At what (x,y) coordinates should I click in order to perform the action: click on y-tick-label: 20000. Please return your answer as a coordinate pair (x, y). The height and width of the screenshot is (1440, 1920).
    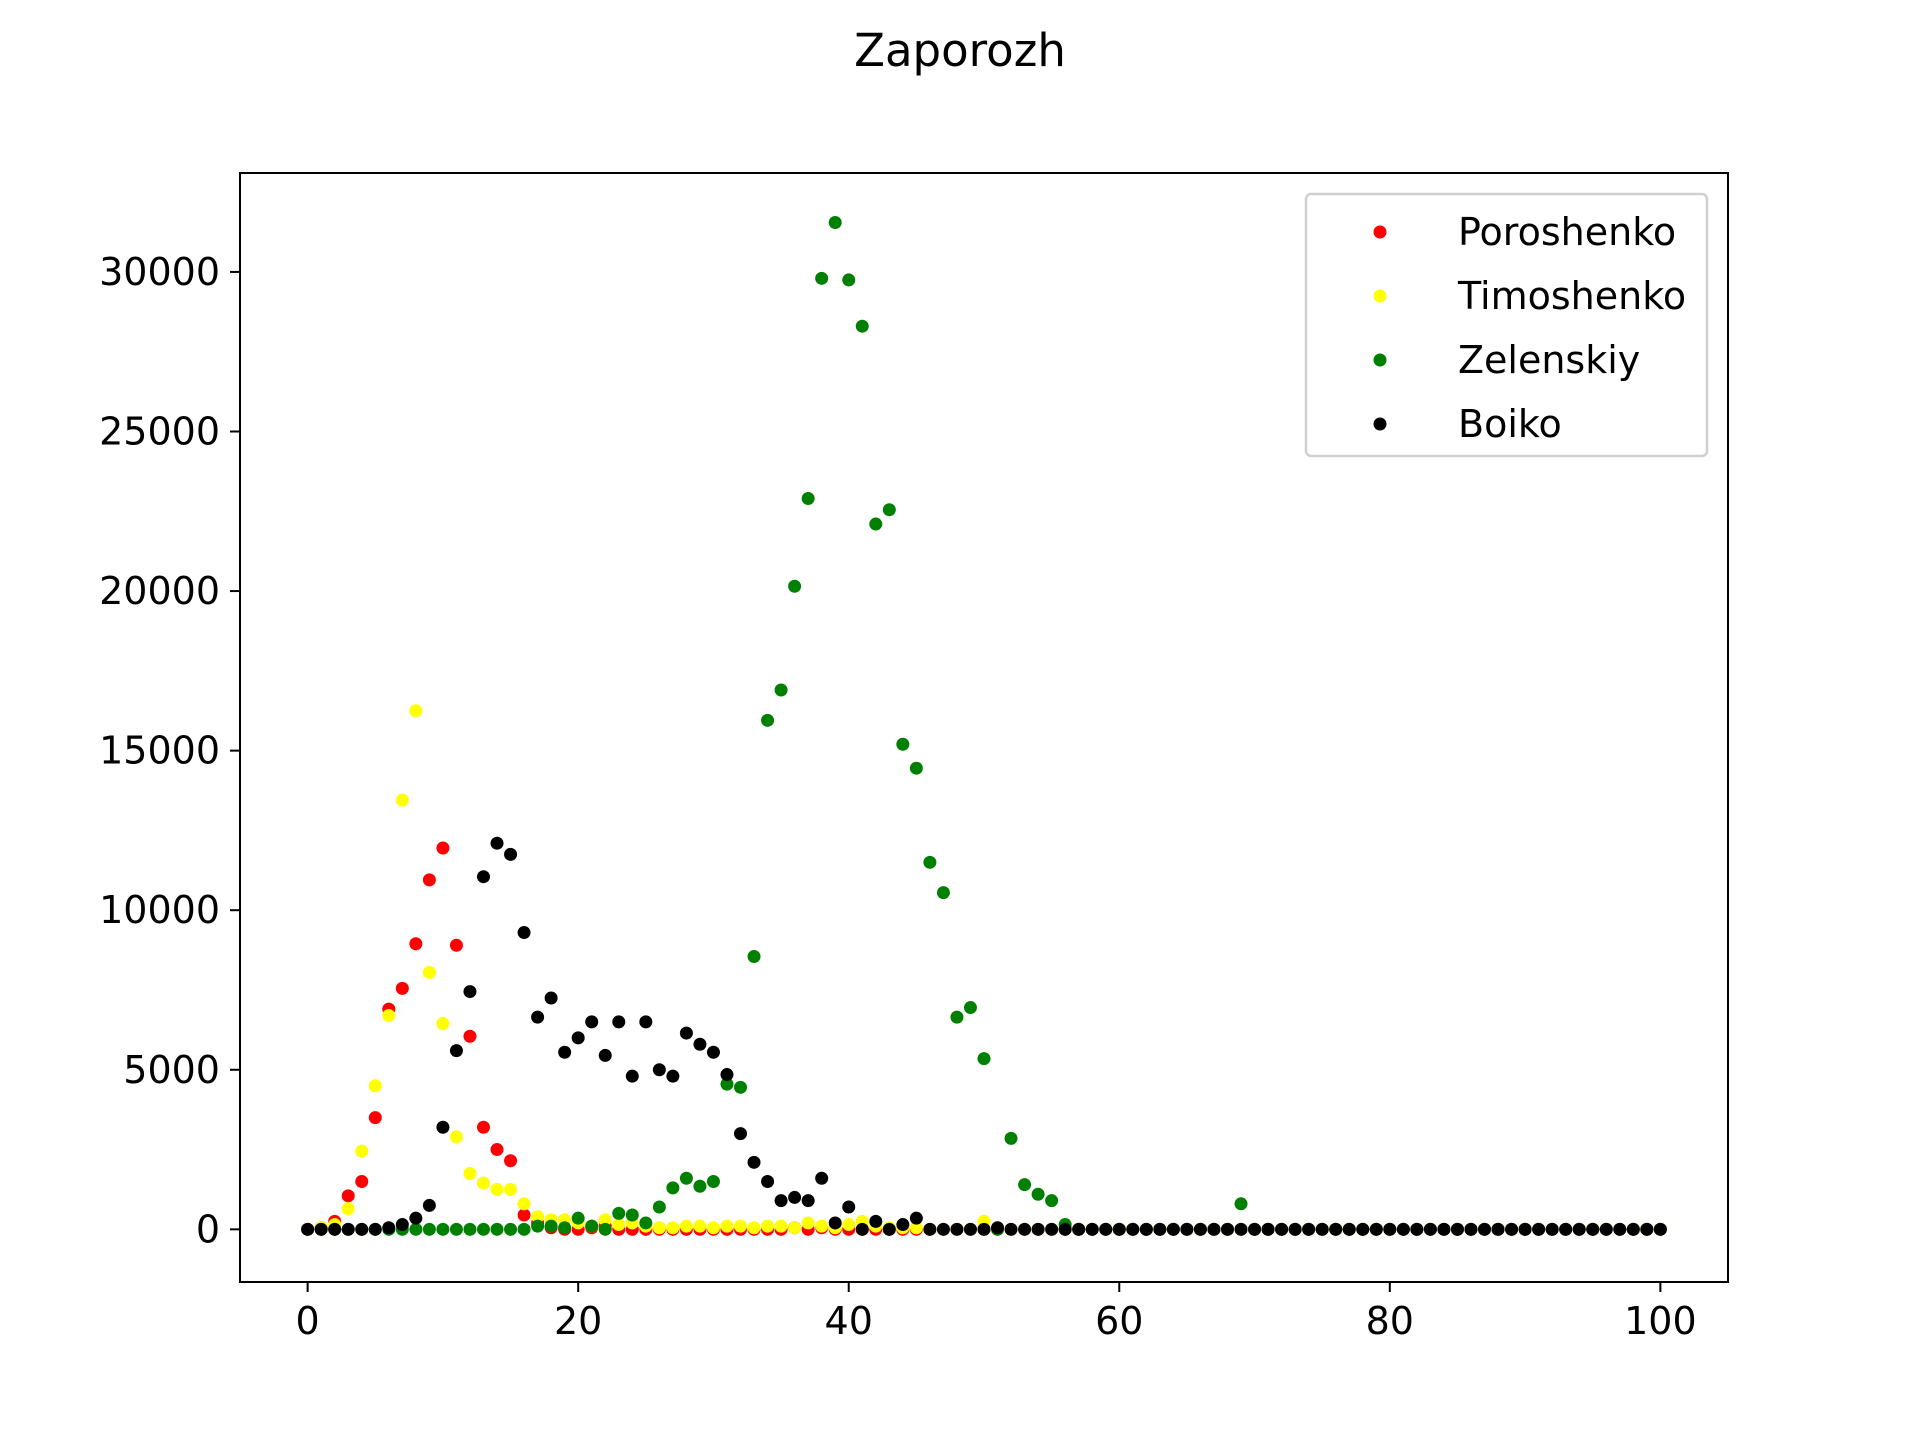
    Looking at the image, I should click on (159, 591).